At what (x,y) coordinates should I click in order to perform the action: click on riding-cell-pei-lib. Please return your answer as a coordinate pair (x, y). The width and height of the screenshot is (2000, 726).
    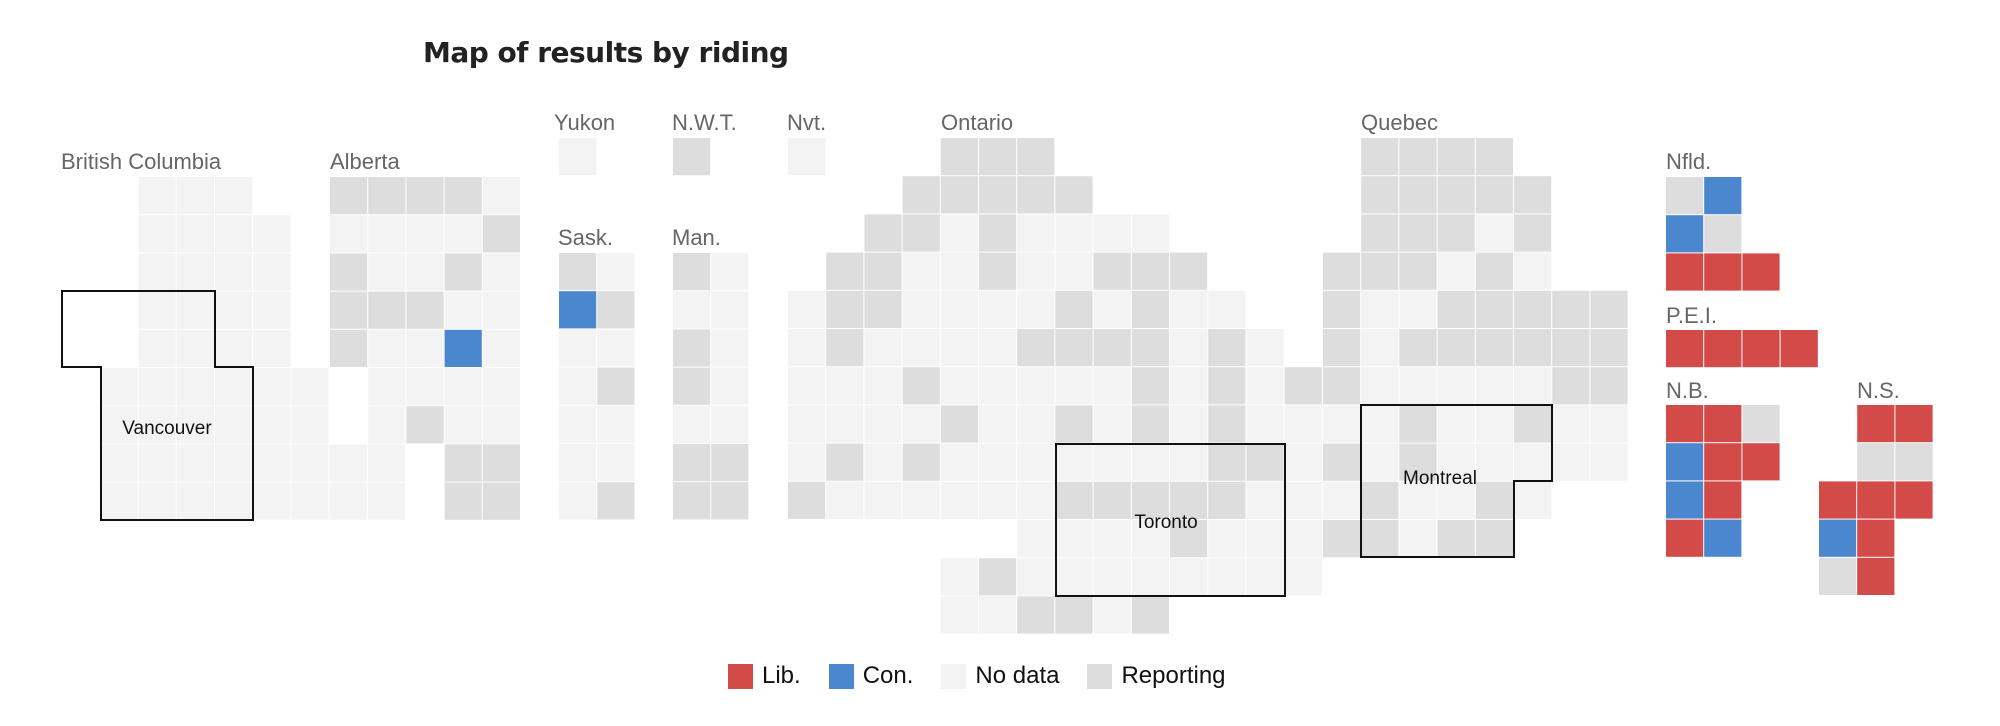
    Looking at the image, I should click on (1685, 349).